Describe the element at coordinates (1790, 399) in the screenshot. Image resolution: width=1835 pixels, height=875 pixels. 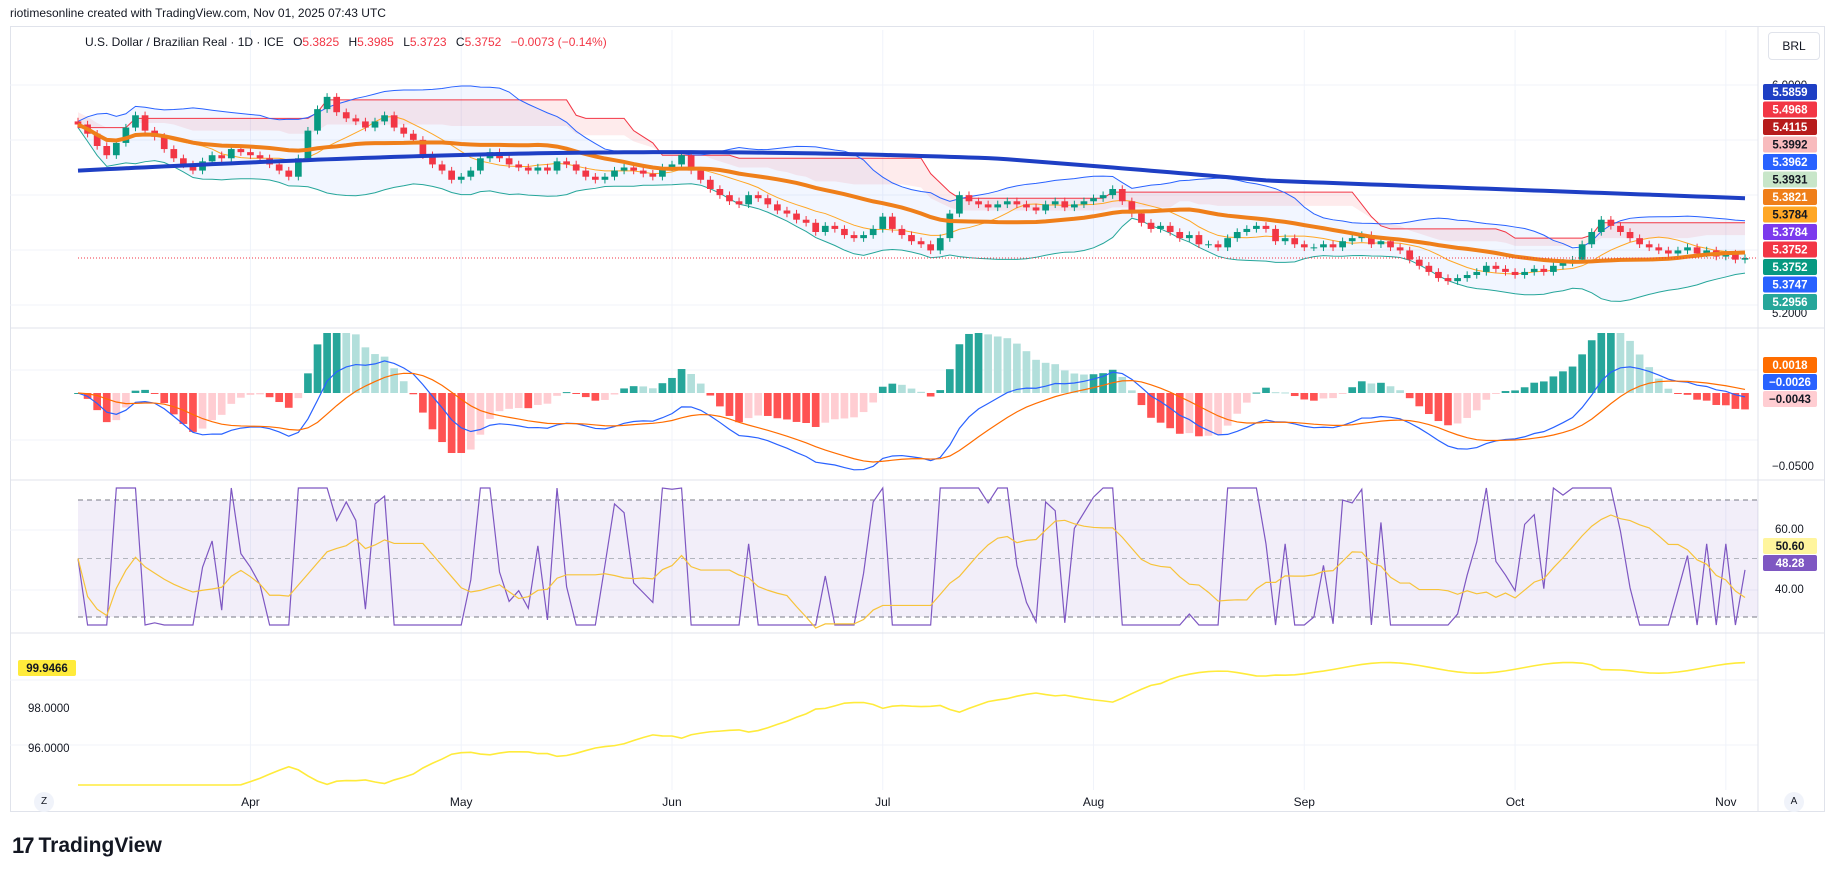
I see `macd-tag-bg` at that location.